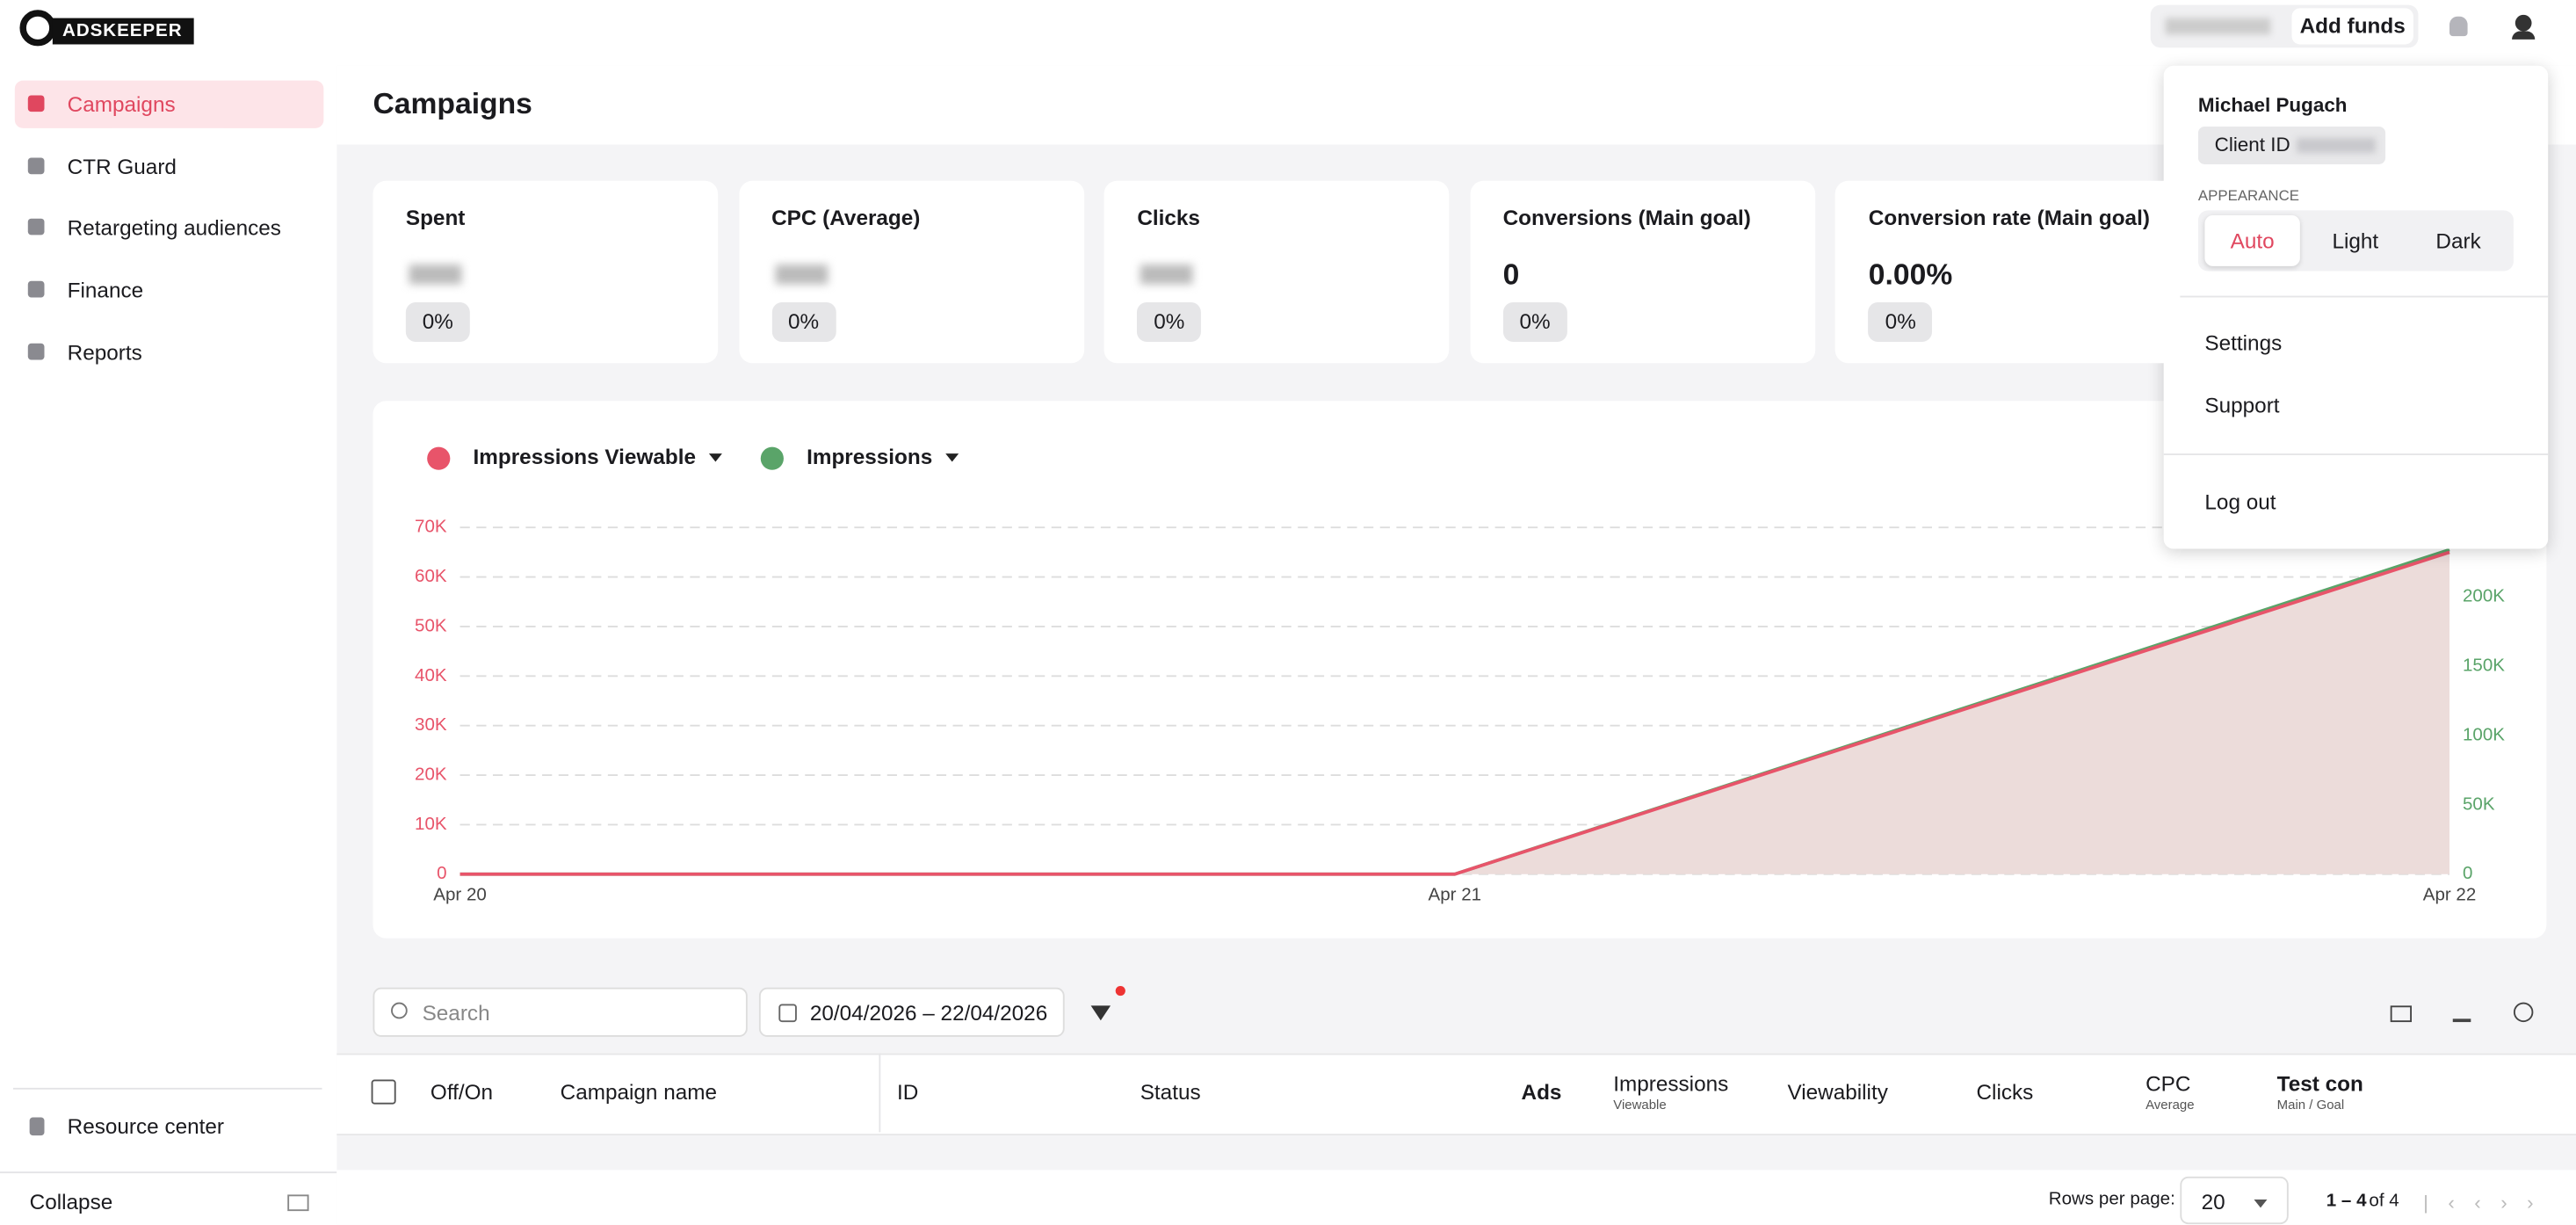 The width and height of the screenshot is (2576, 1225). What do you see at coordinates (772, 458) in the screenshot?
I see `legend-swatch` at bounding box center [772, 458].